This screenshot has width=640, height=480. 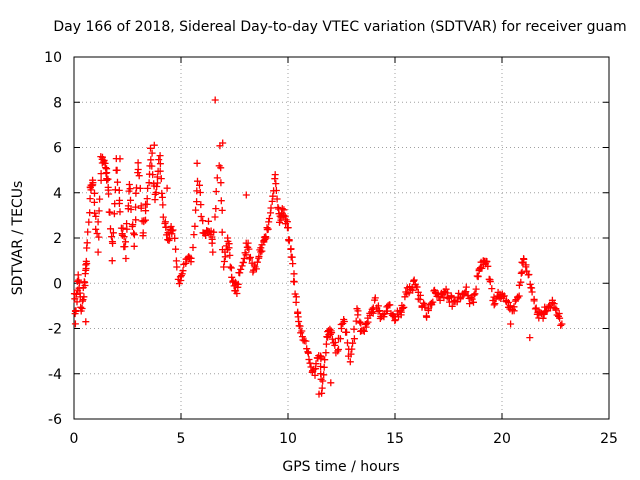 What do you see at coordinates (53, 58) in the screenshot?
I see `y-tick-label: 10` at bounding box center [53, 58].